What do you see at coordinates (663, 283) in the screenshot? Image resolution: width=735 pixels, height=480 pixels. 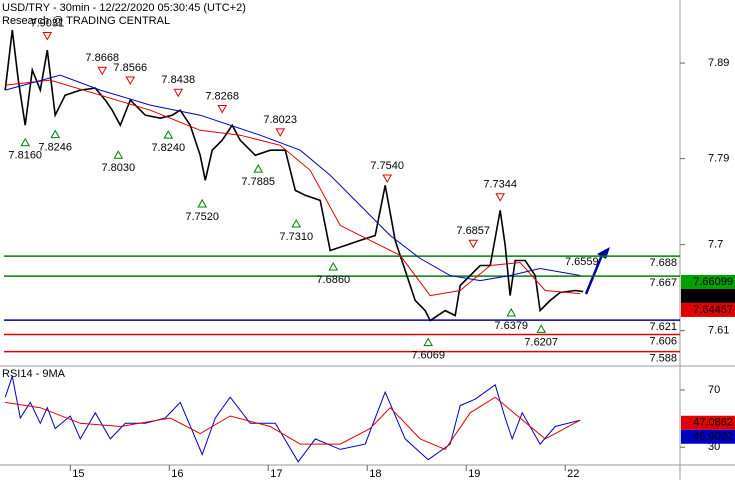 I see `level-label: 7.667` at bounding box center [663, 283].